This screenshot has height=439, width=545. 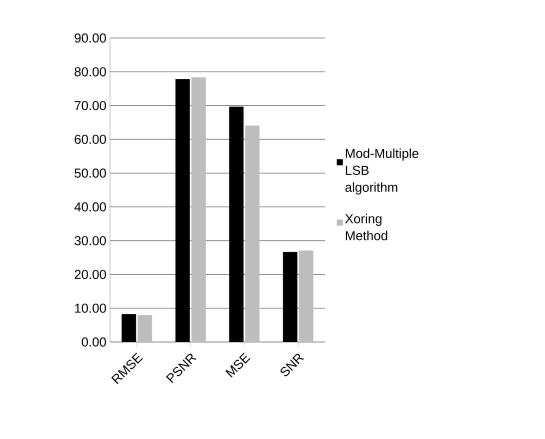 I want to click on y-tick-label: 30.00, so click(x=90, y=241).